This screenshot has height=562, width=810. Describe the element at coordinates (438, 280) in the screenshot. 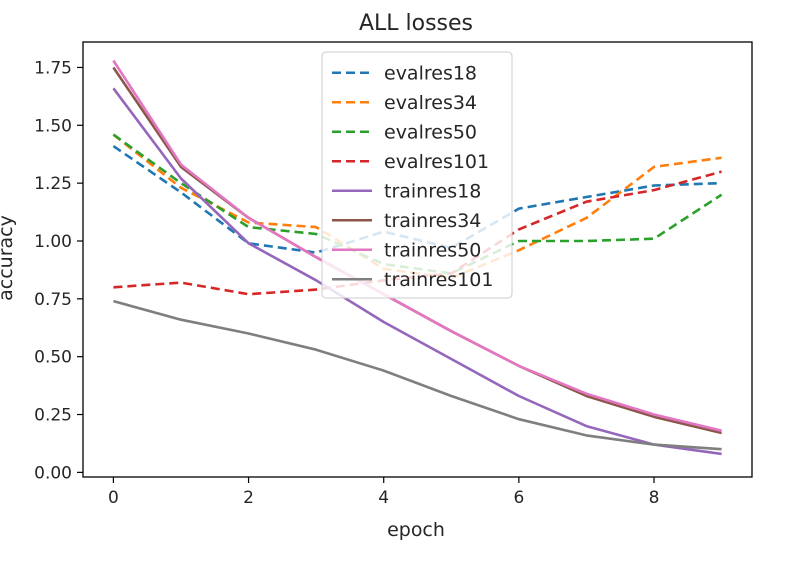

I see `legend-label-trainres101: trainres101` at that location.